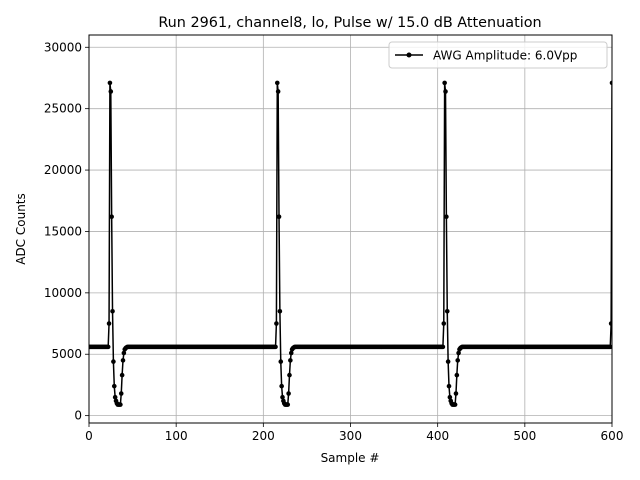  I want to click on y-tick-label: 10000, so click(63, 293).